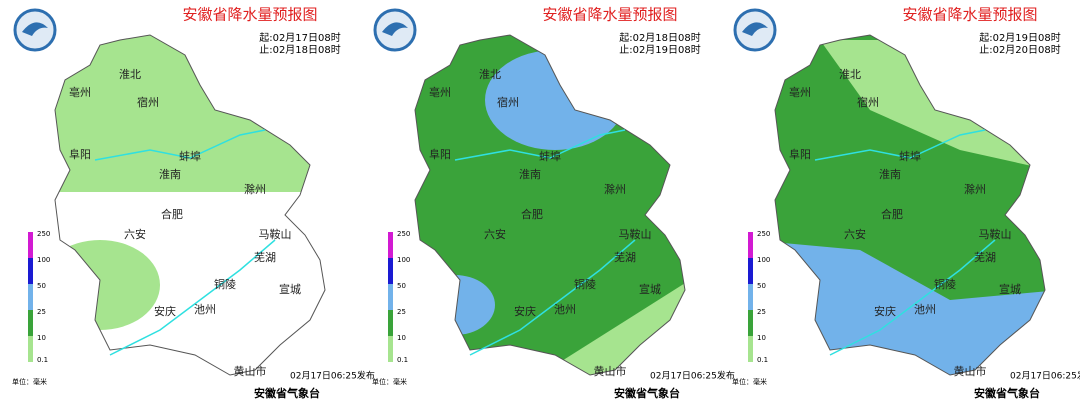  Describe the element at coordinates (761, 312) in the screenshot. I see `legend-label: 25` at that location.